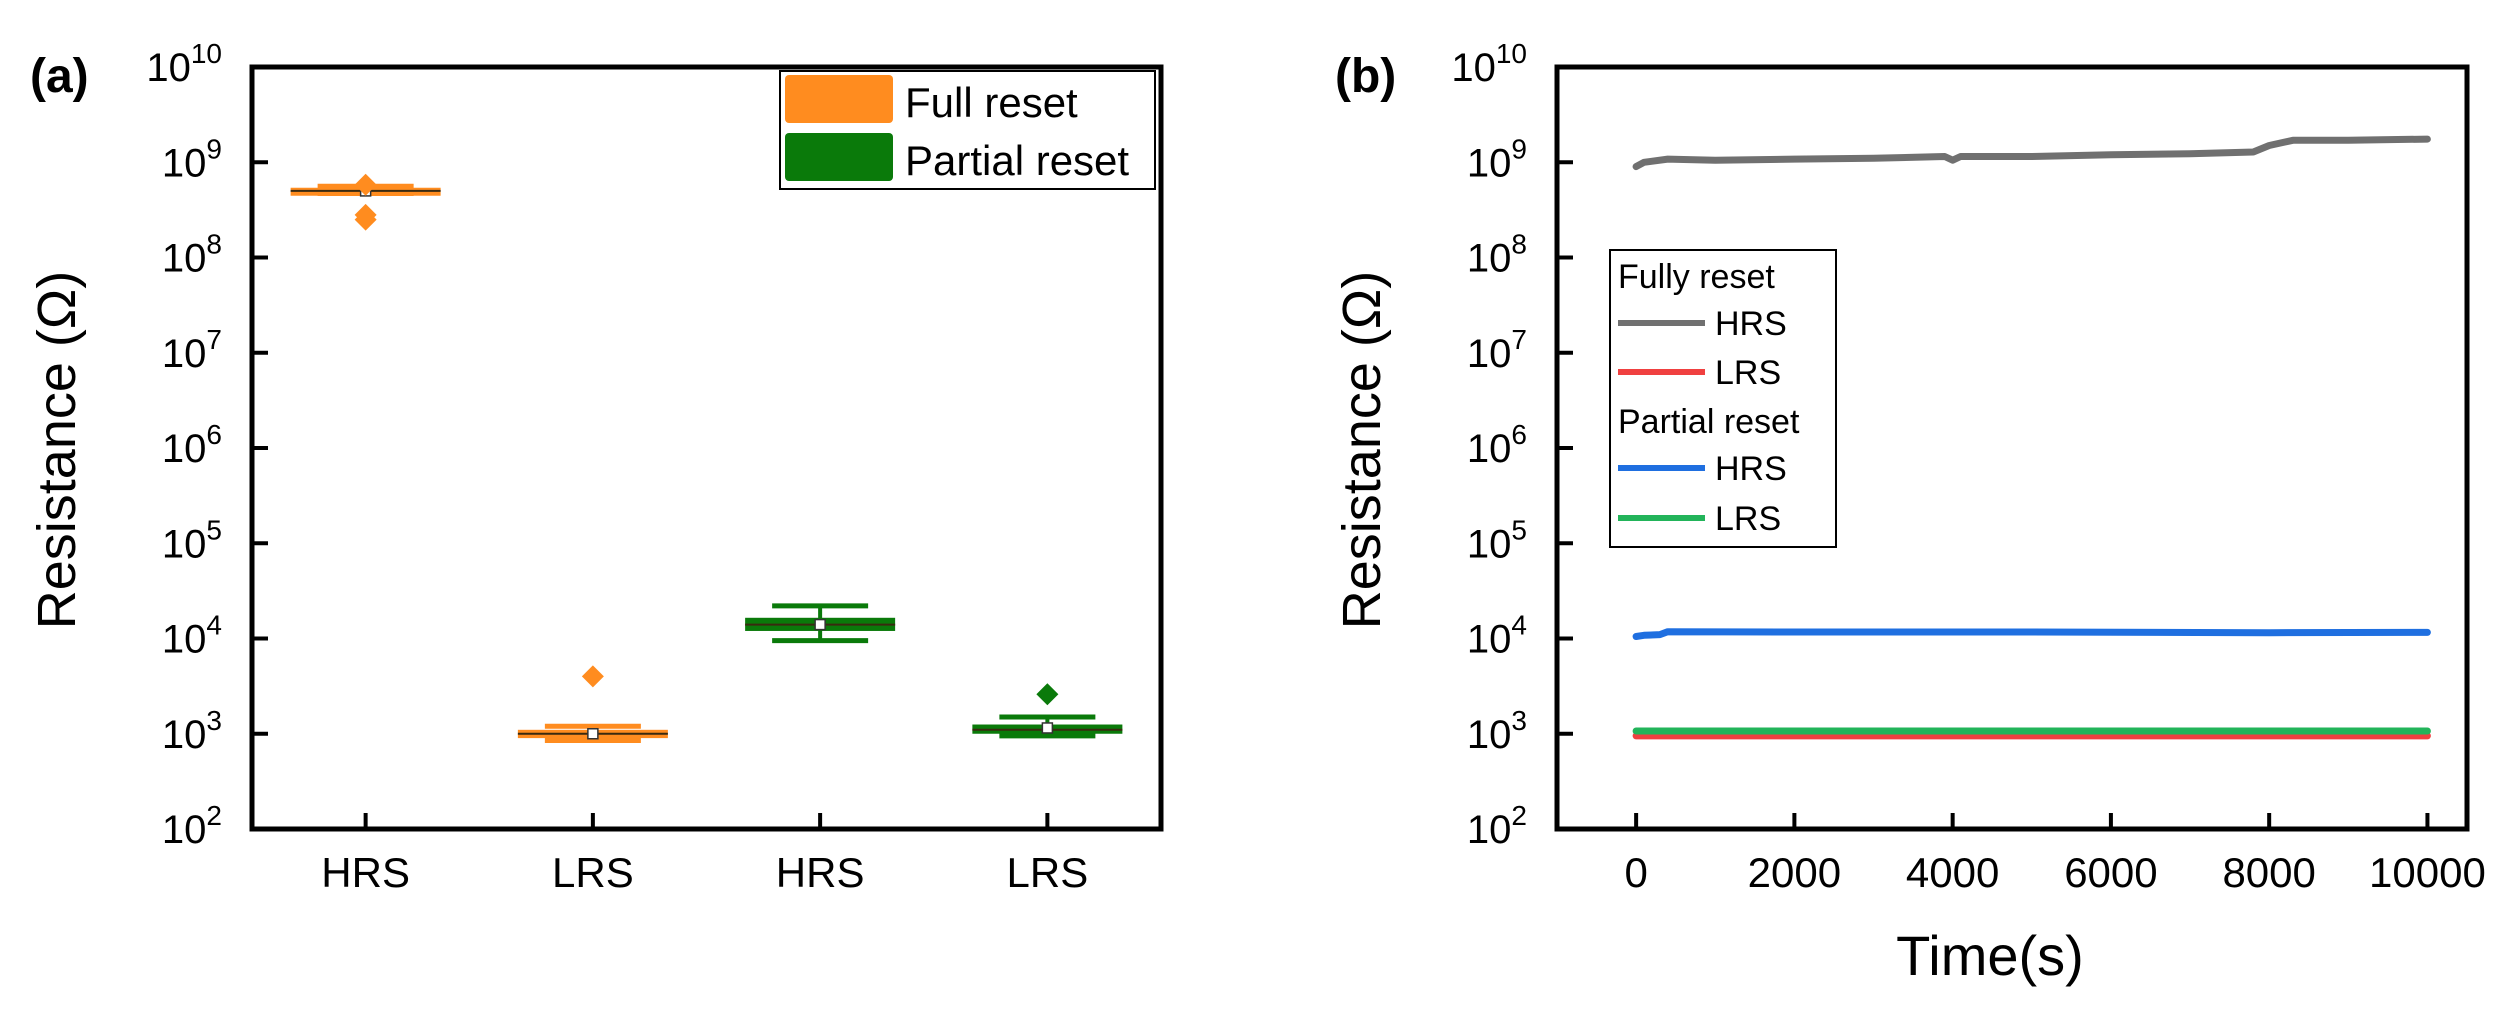 This screenshot has height=1009, width=2515. I want to click on legend-swatch-partial-reset, so click(839, 157).